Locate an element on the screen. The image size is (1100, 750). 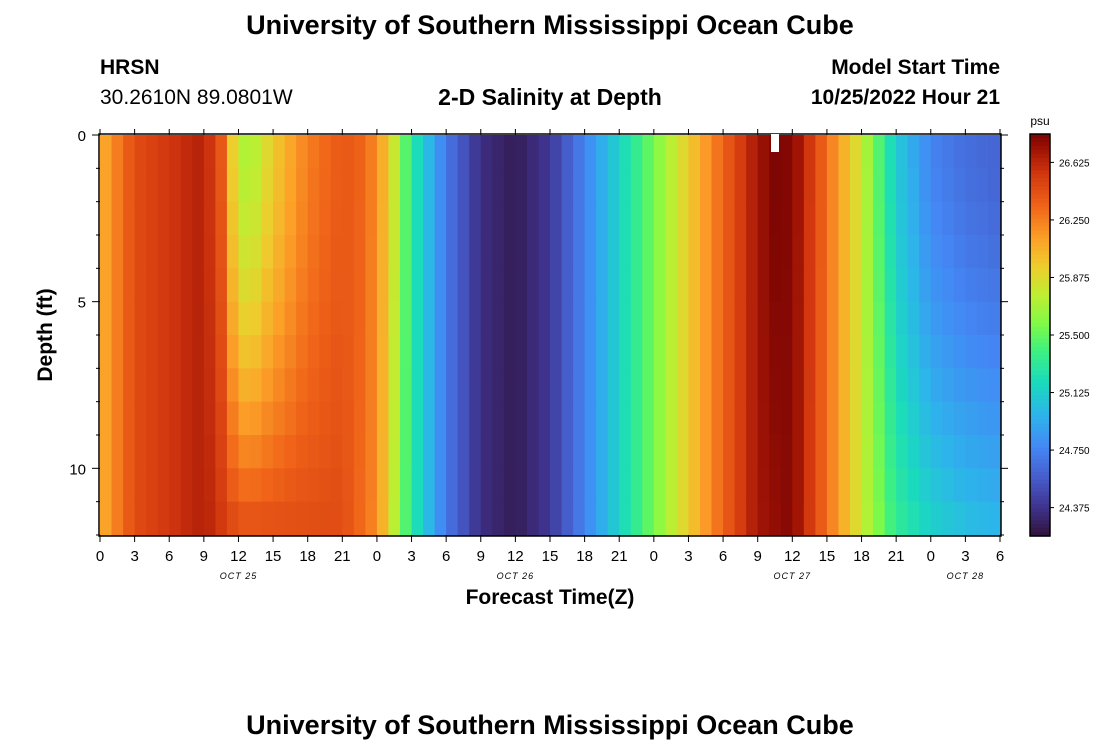
x-tick-label: 6 is located at coordinates (723, 556).